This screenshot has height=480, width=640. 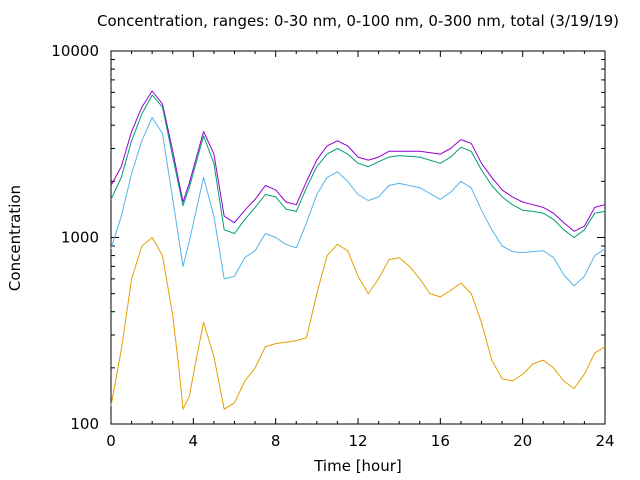 I want to click on x-tick-label: 0, so click(x=111, y=441).